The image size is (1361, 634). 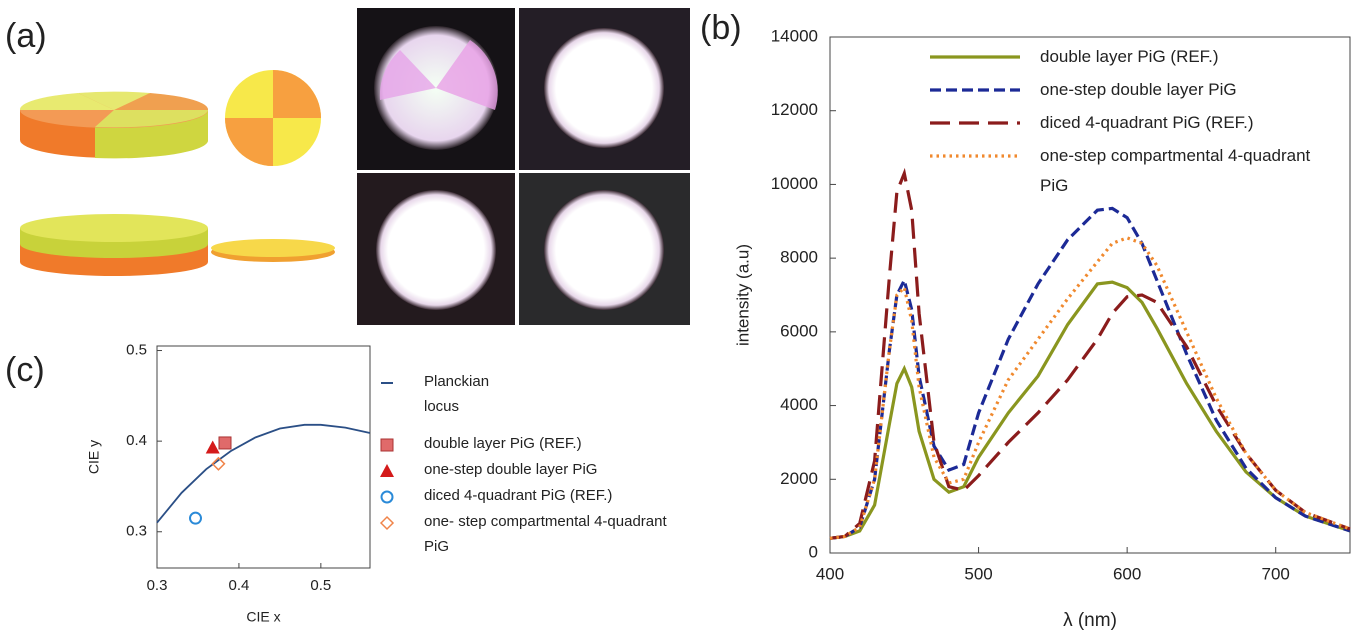 I want to click on disk-illustrations, so click(x=177, y=173).